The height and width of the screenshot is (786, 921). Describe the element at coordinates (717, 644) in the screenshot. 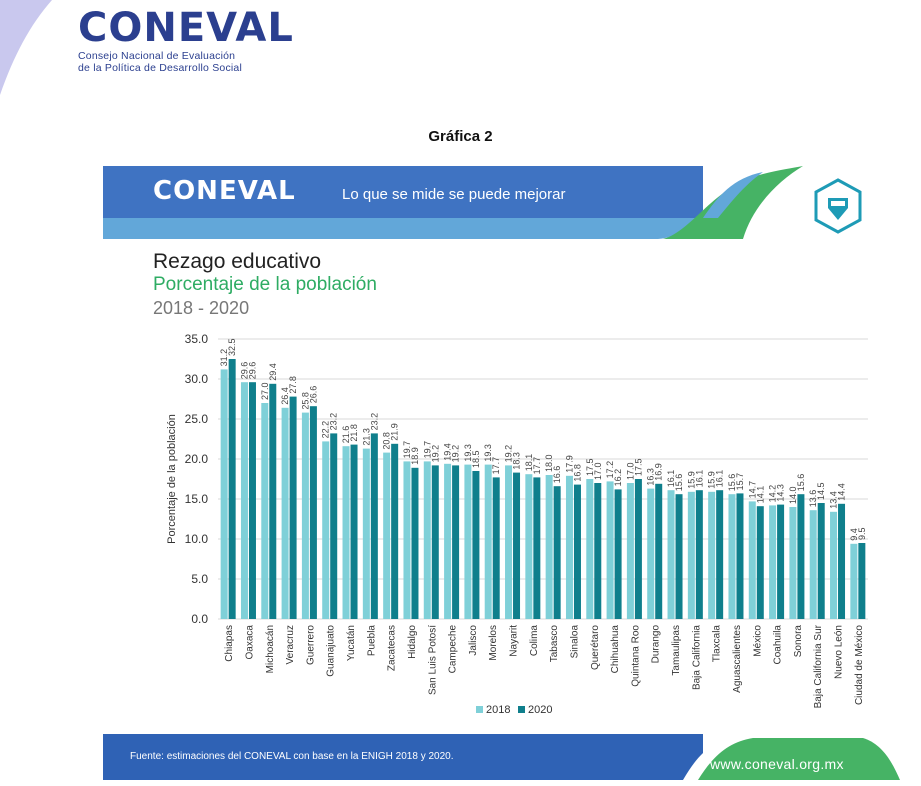

I see `x-tick-label: Tlaxcala` at that location.